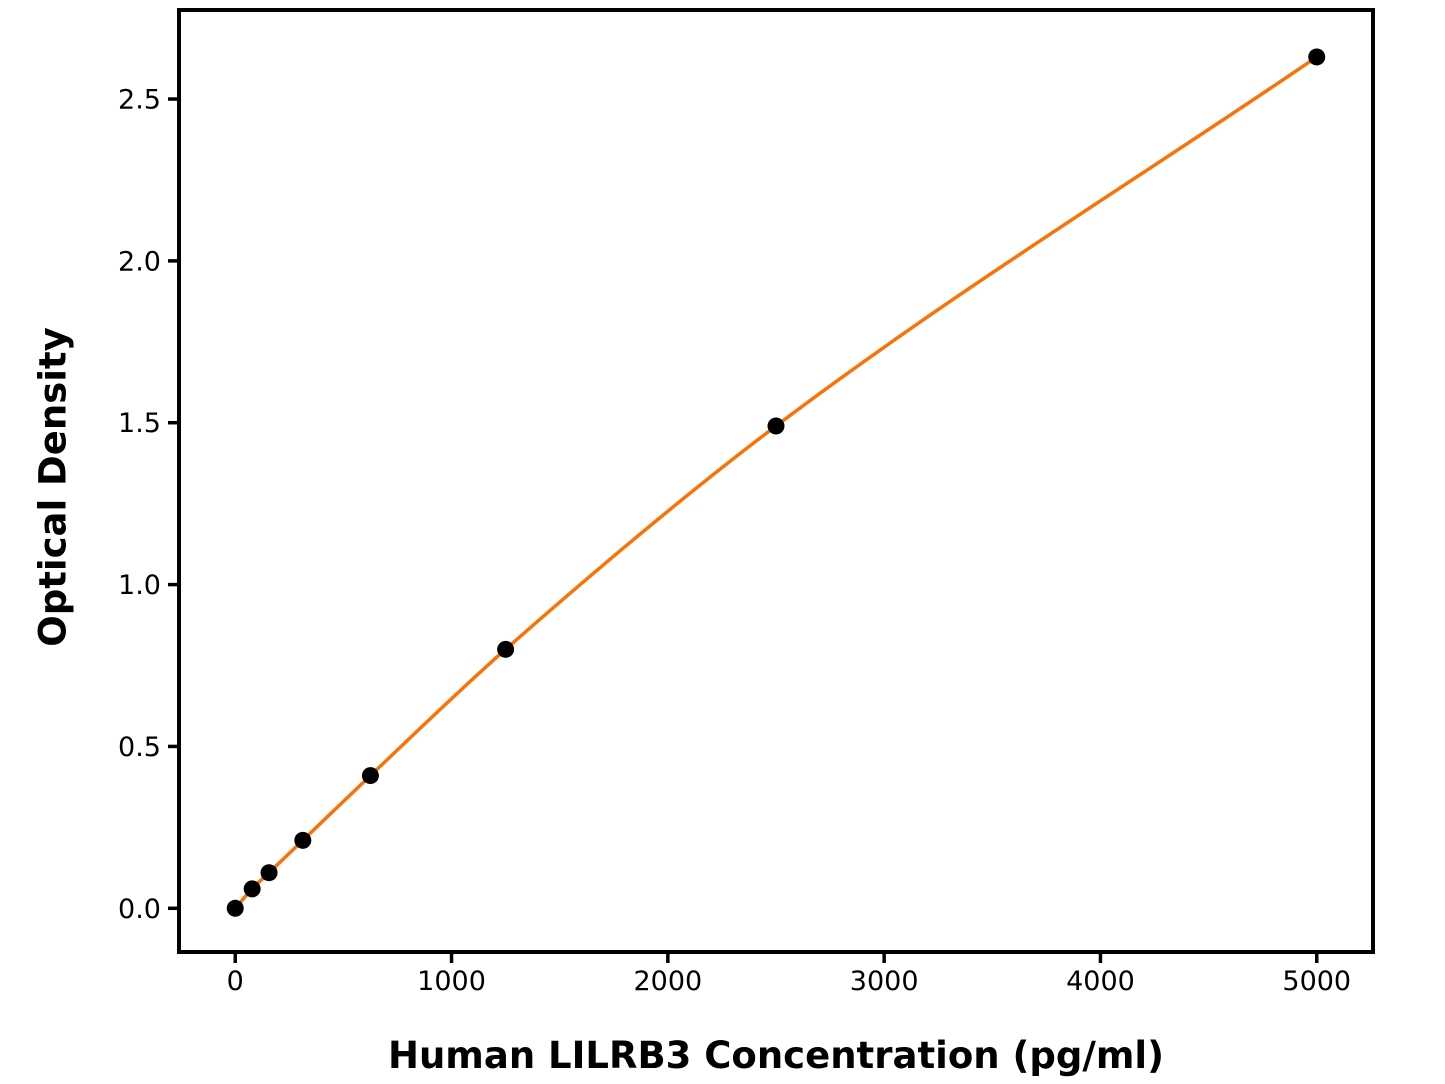 This screenshot has height=1084, width=1445. Describe the element at coordinates (1316, 981) in the screenshot. I see `x-axis-tick-label: 5000` at that location.